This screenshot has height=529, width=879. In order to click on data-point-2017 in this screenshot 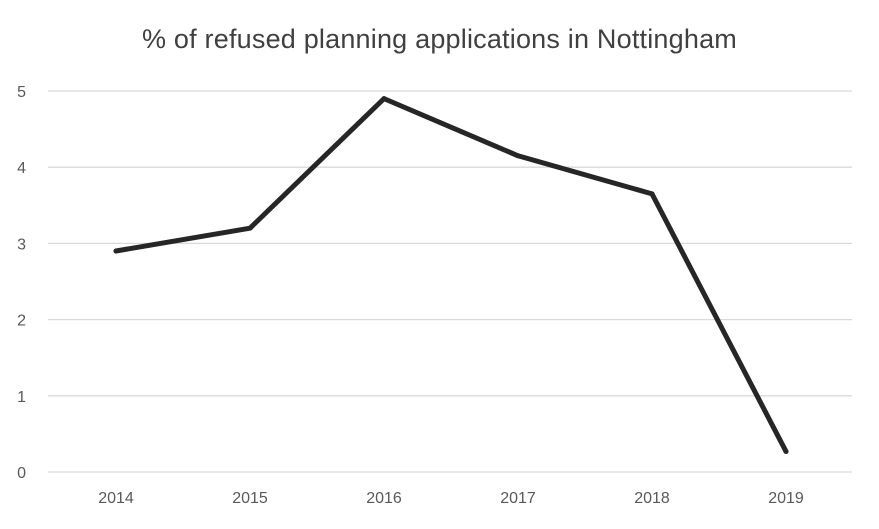, I will do `click(518, 156)`.